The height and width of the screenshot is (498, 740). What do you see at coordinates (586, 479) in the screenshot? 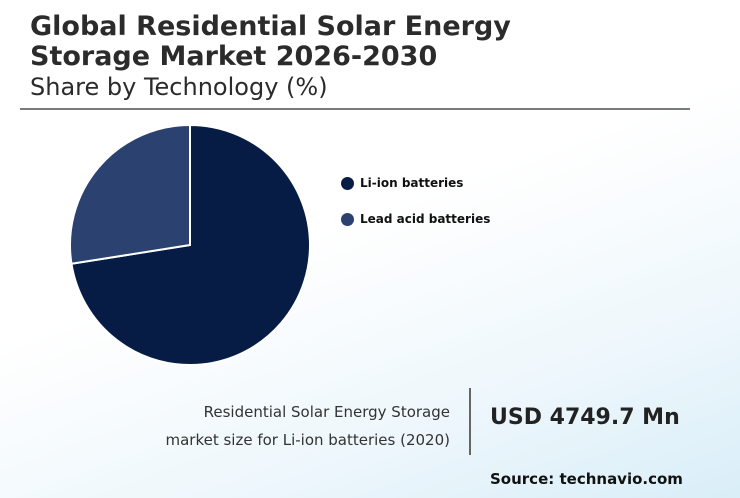
I see `source-credit: Source: technavio.com` at bounding box center [586, 479].